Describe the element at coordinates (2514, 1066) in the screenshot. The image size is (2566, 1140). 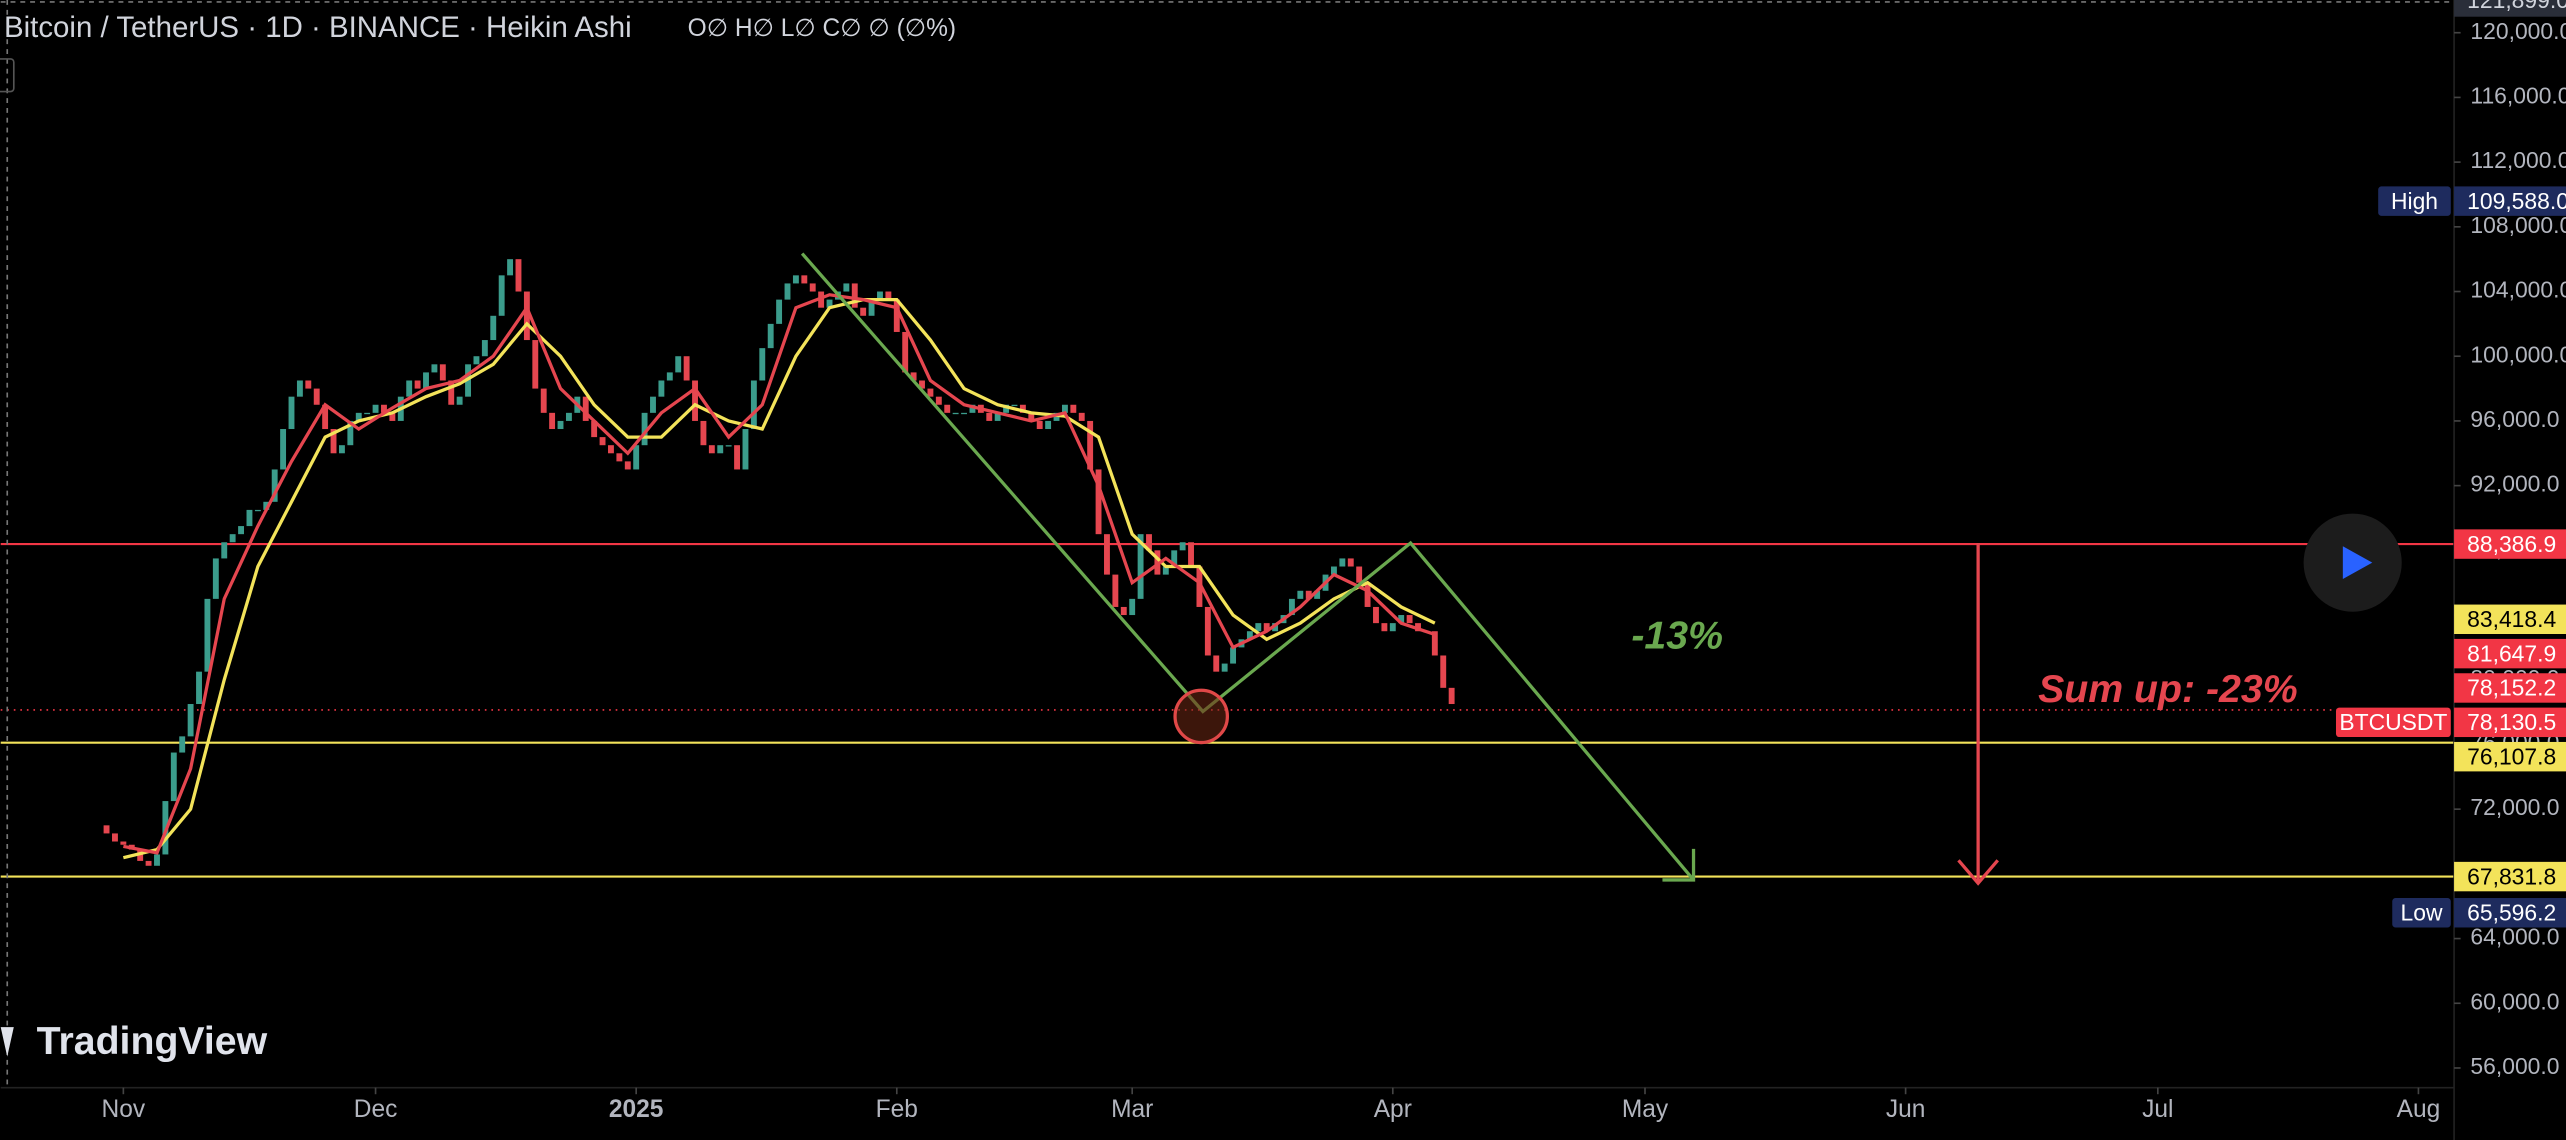
I see `y-tick-label: 56,000.0` at that location.